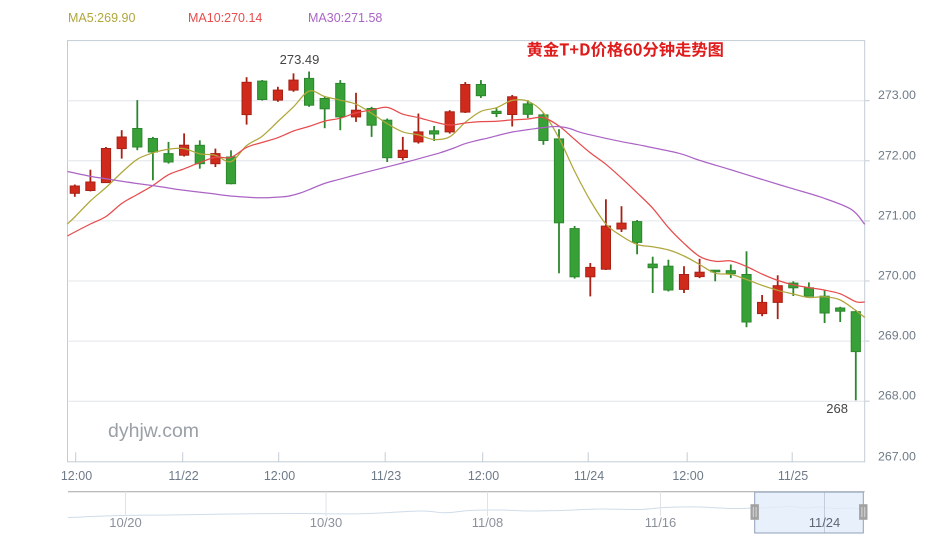 The width and height of the screenshot is (929, 543). I want to click on svg-text: dyhjw.com, so click(153, 431).